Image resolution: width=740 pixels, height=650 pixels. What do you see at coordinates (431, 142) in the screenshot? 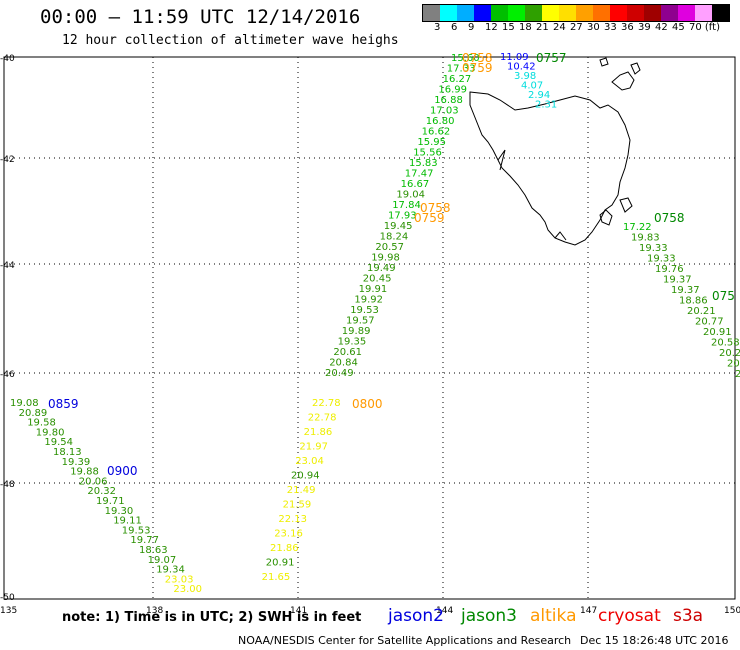
I see `swh-label: 15.95` at bounding box center [431, 142].